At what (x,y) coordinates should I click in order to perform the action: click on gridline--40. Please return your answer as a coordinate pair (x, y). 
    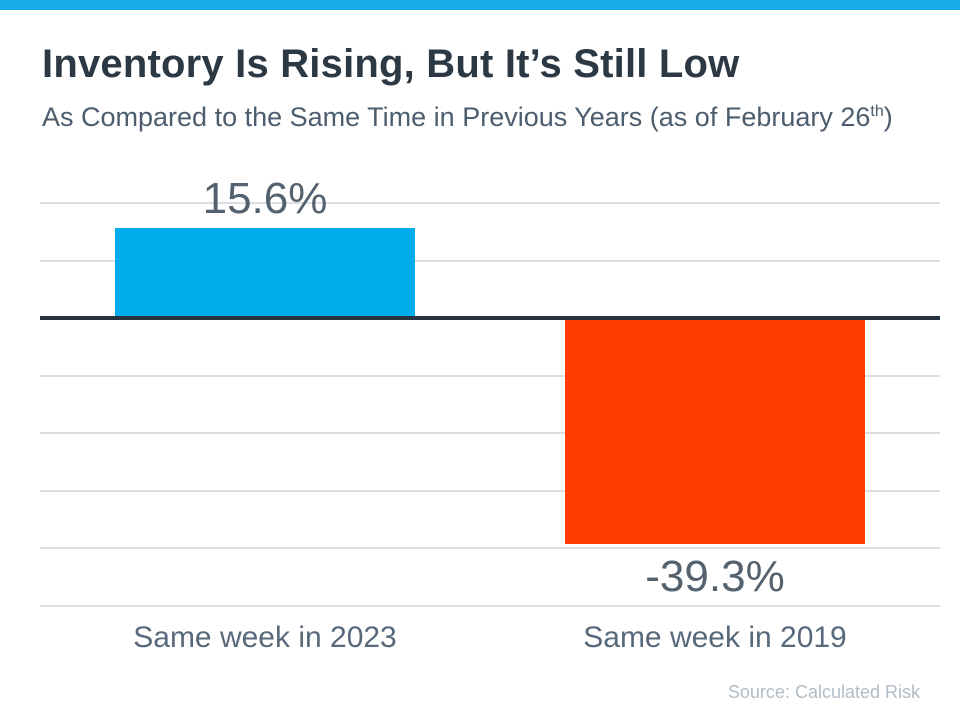
    Looking at the image, I should click on (490, 548).